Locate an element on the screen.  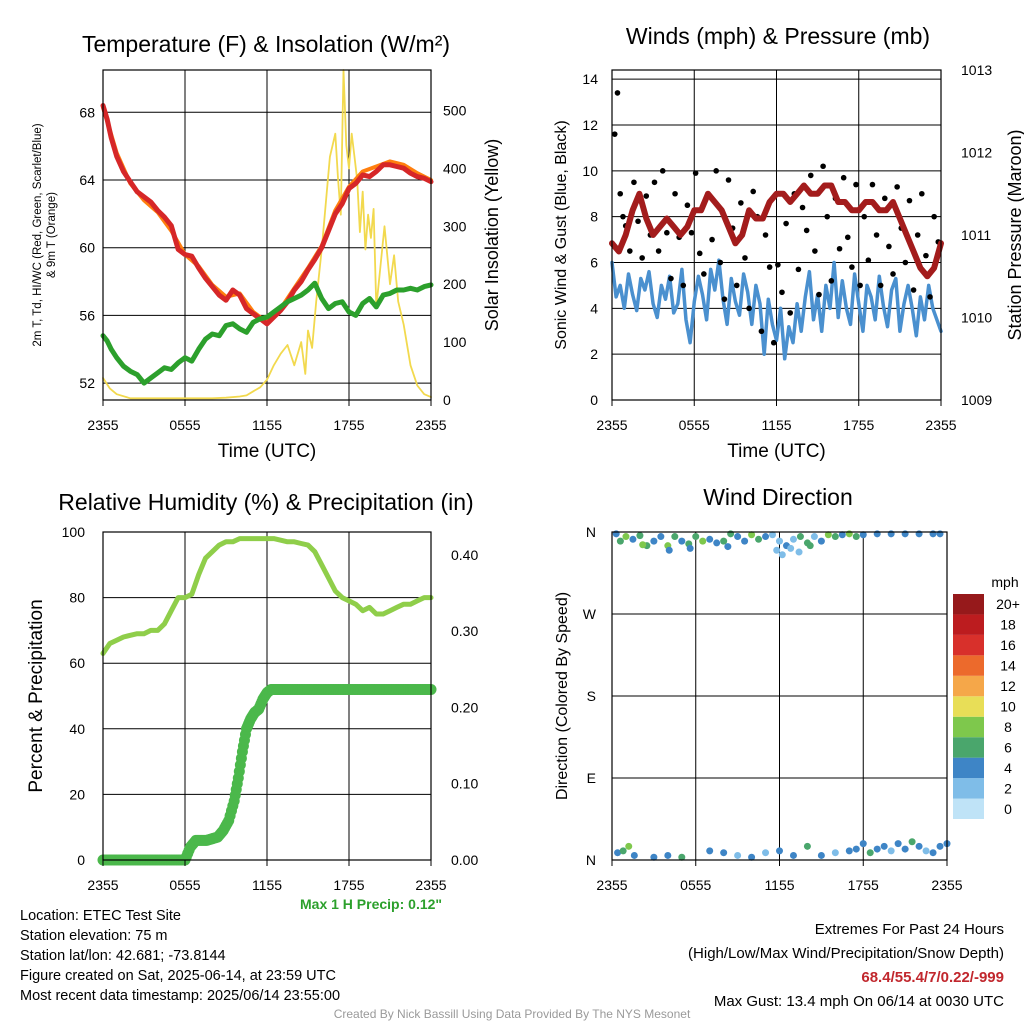
temp-ytick-right-5: 500 is located at coordinates (455, 111).